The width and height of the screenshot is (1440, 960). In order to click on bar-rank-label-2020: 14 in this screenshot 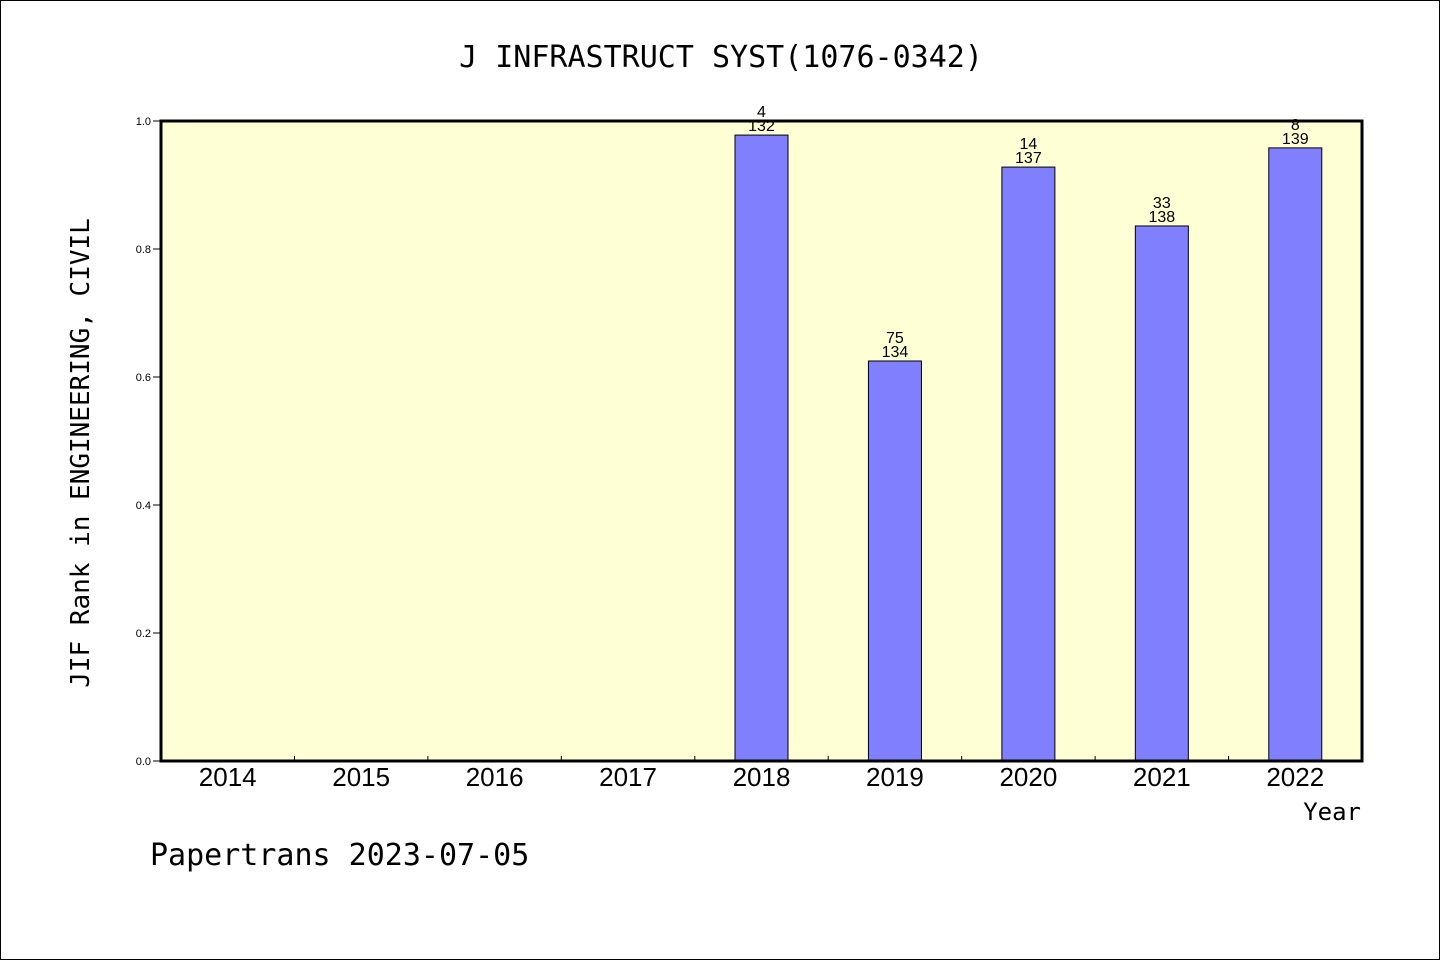, I will do `click(1028, 144)`.